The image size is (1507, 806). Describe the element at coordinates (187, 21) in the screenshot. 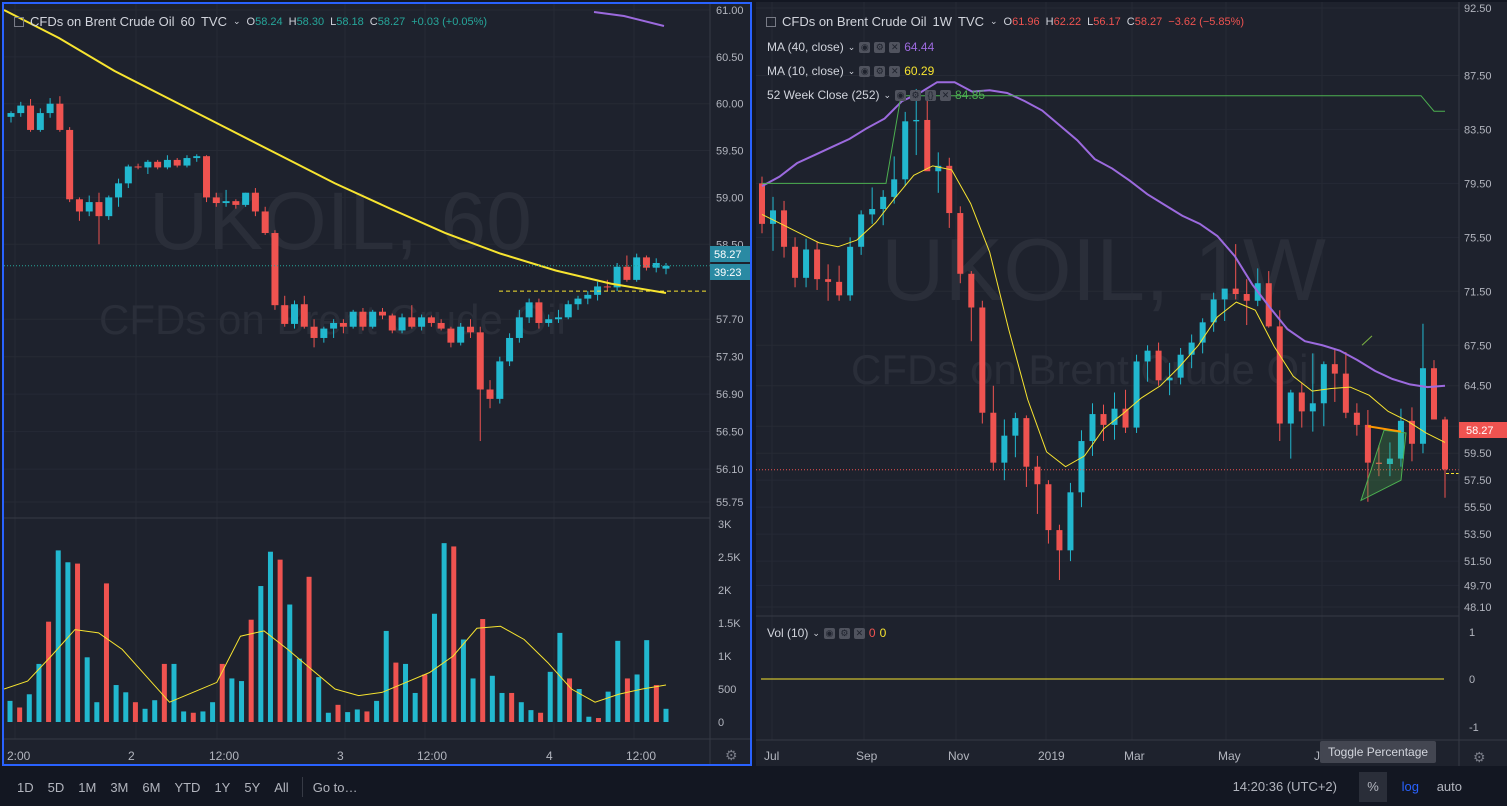

I see `left-interval: 60` at that location.